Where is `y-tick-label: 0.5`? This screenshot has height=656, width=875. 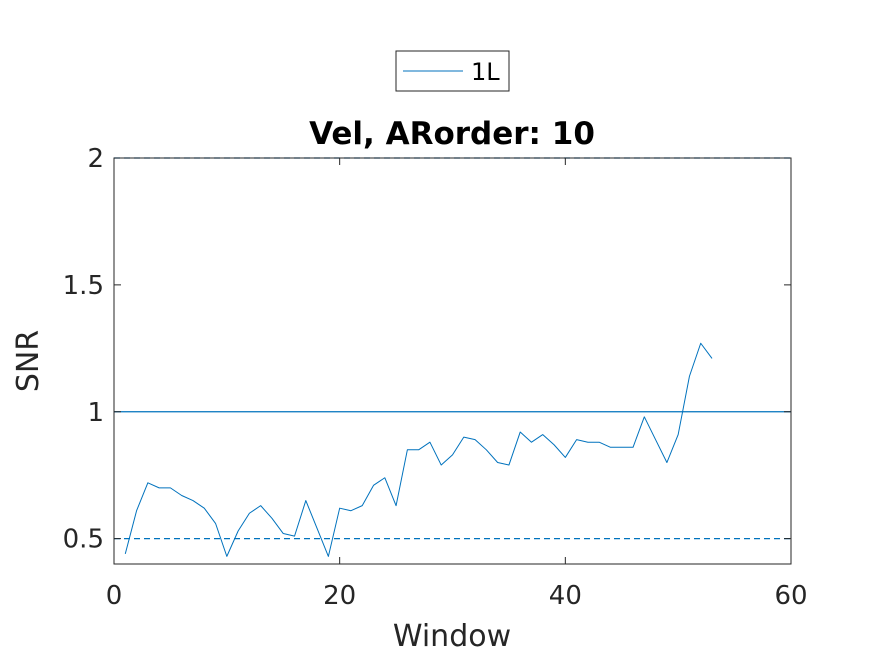
y-tick-label: 0.5 is located at coordinates (83, 540).